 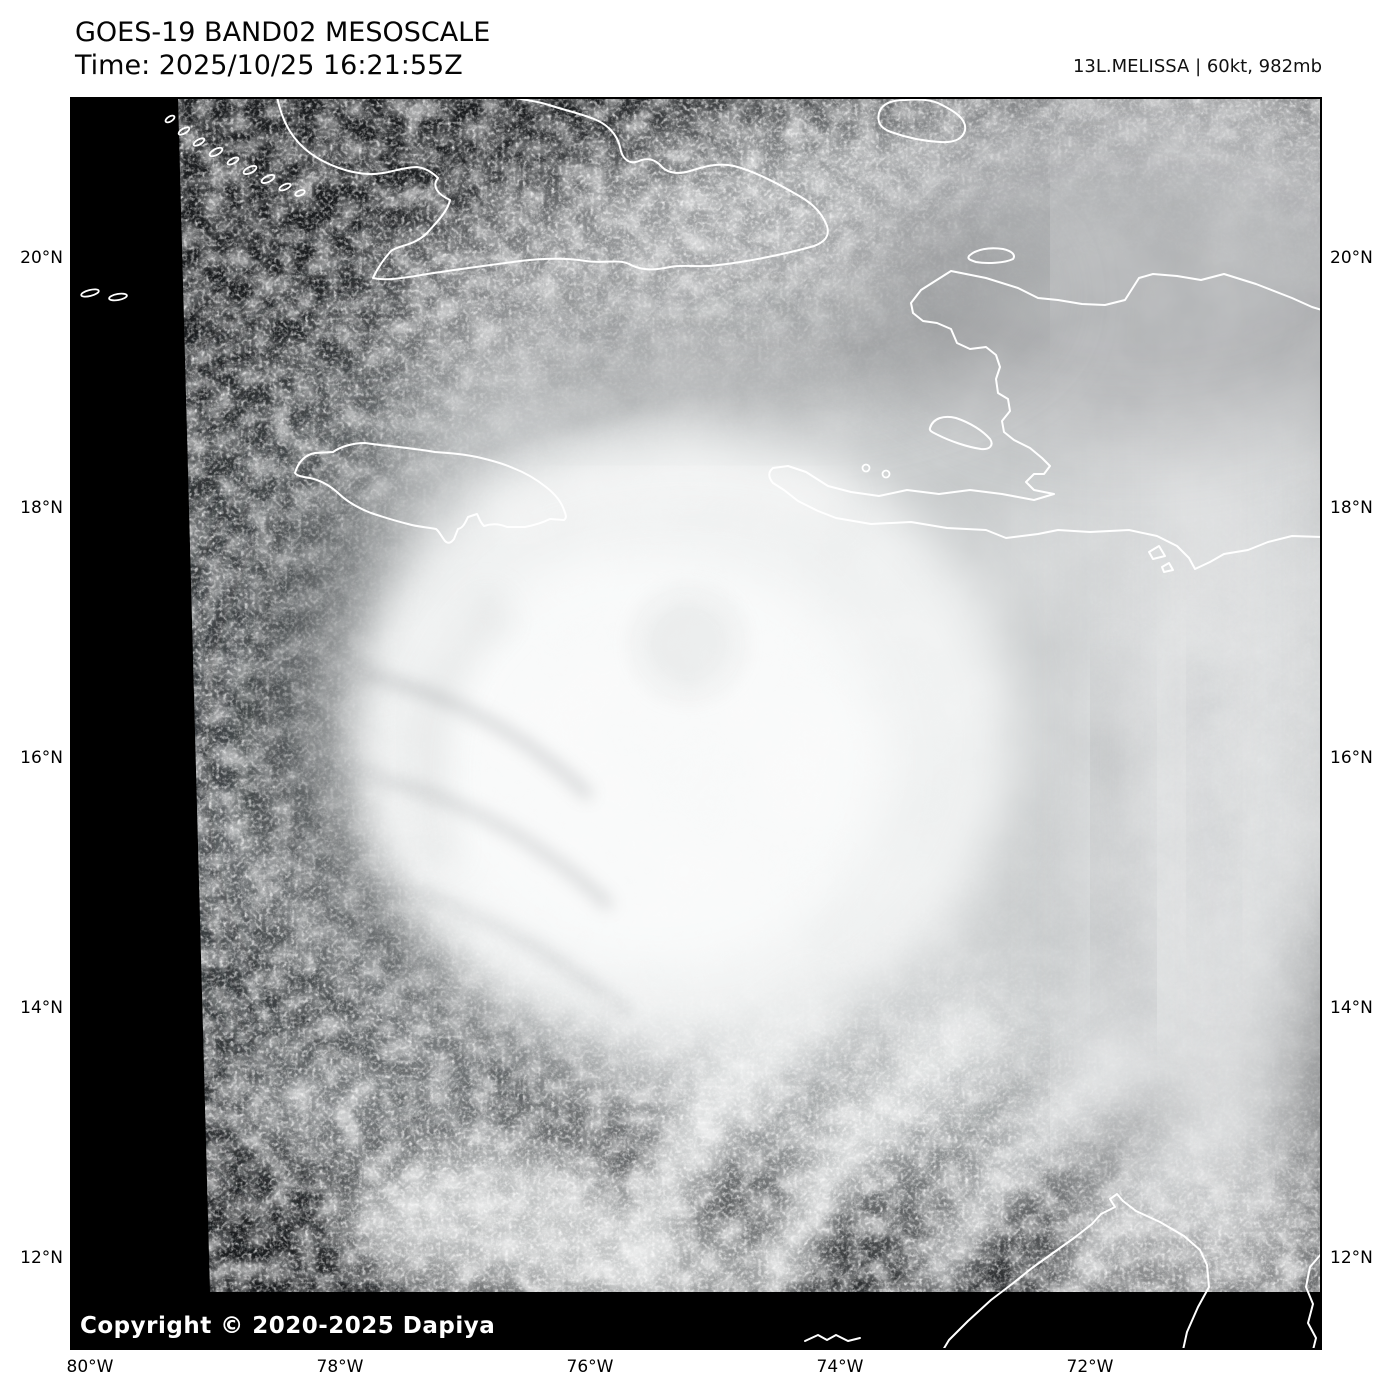 I want to click on hispaniola-coastline, so click(x=1045, y=420).